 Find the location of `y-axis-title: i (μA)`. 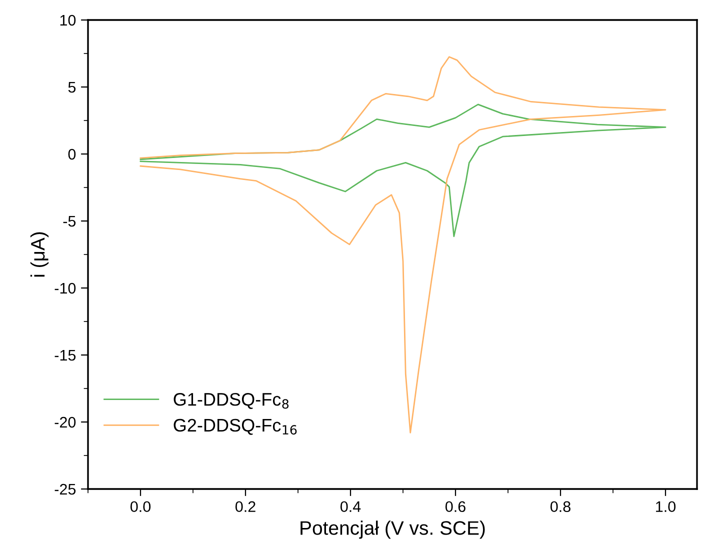

y-axis-title: i (μA) is located at coordinates (39, 254).